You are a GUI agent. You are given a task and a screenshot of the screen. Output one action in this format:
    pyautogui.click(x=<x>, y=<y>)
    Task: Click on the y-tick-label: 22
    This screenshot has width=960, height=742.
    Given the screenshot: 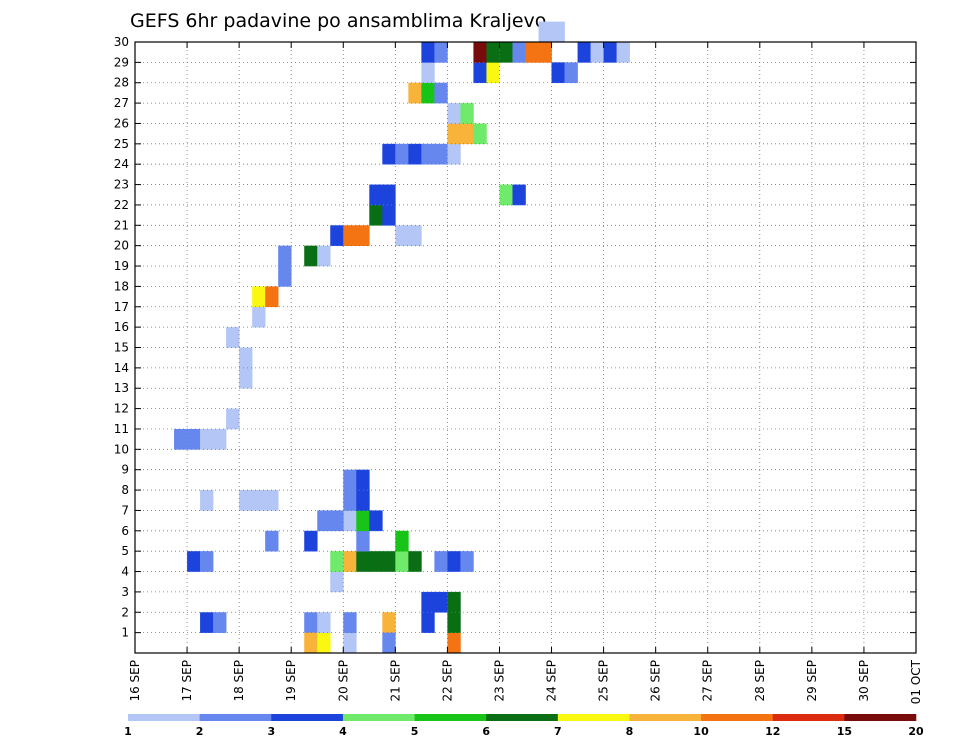 What is the action you would take?
    pyautogui.click(x=121, y=205)
    